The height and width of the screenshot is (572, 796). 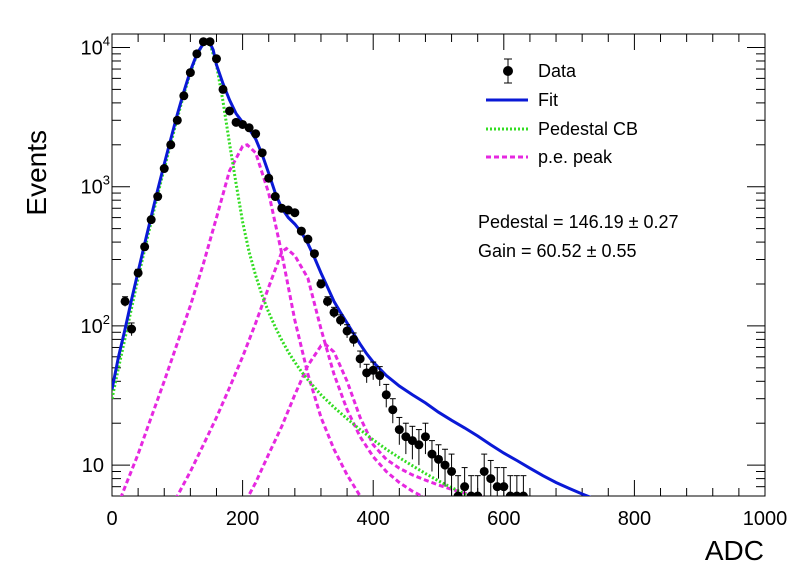 What do you see at coordinates (373, 519) in the screenshot?
I see `x-tick-label: 400` at bounding box center [373, 519].